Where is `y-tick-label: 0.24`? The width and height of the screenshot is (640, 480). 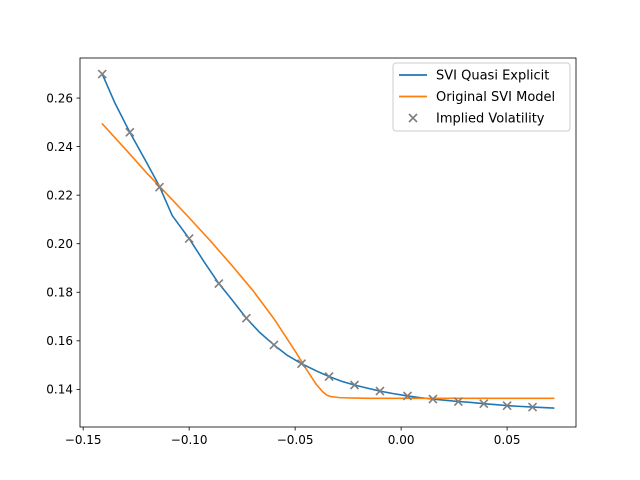 y-tick-label: 0.24 is located at coordinates (59, 147).